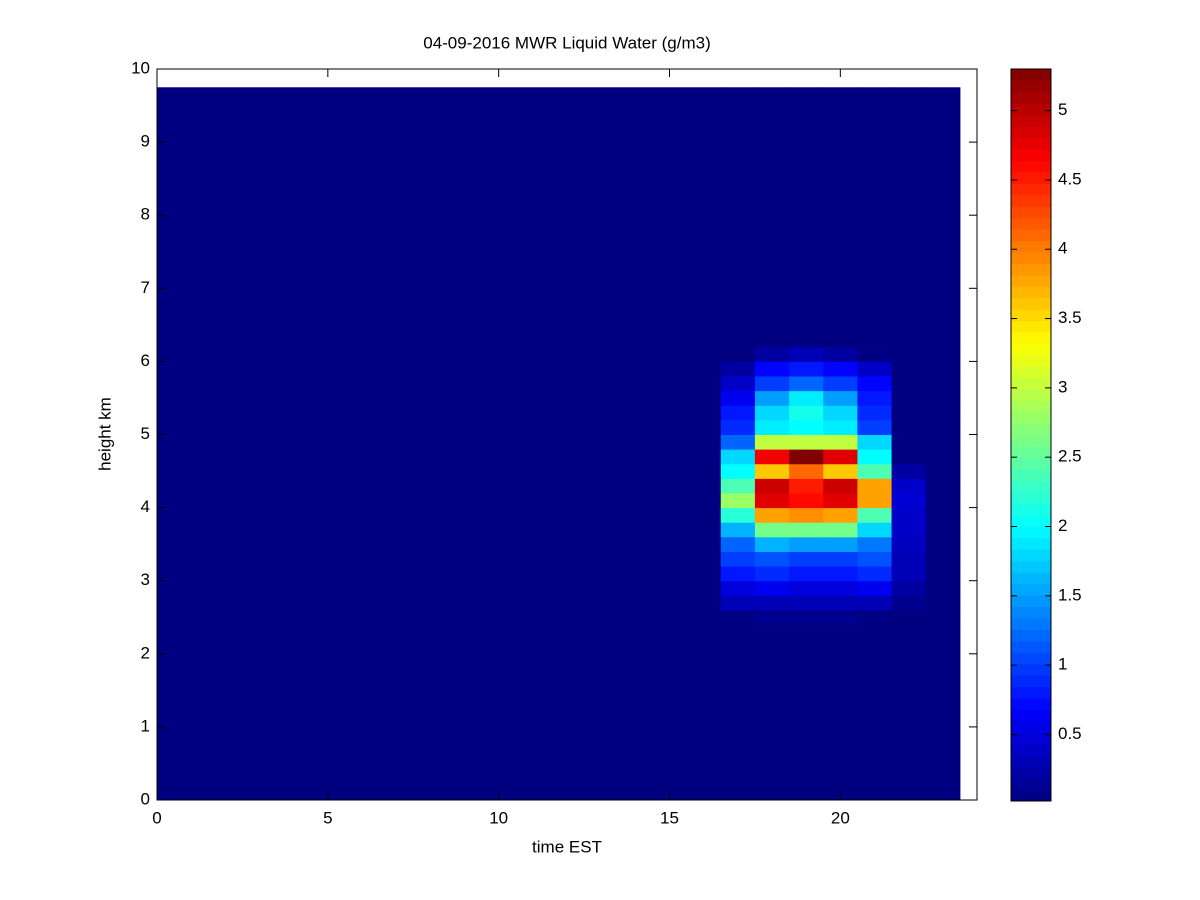 The width and height of the screenshot is (1200, 900). Describe the element at coordinates (567, 42) in the screenshot. I see `chart-title: 04-09-2016 MWR Liquid Water (g/m3)` at that location.